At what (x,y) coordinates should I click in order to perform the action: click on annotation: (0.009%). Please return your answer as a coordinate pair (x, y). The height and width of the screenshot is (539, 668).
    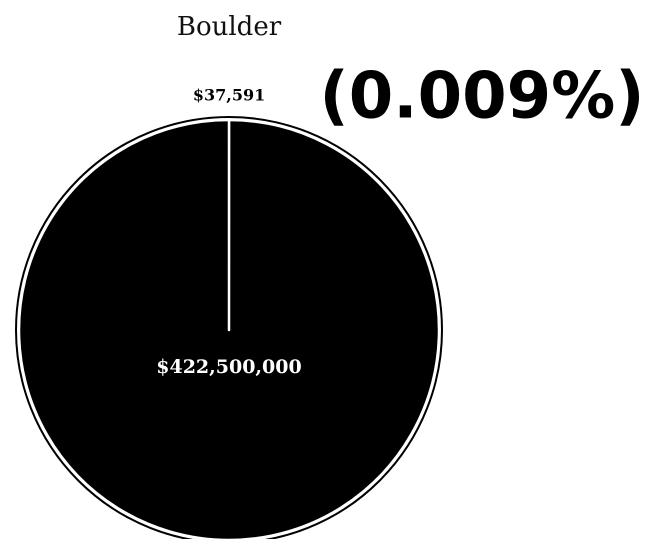
    Looking at the image, I should click on (481, 97).